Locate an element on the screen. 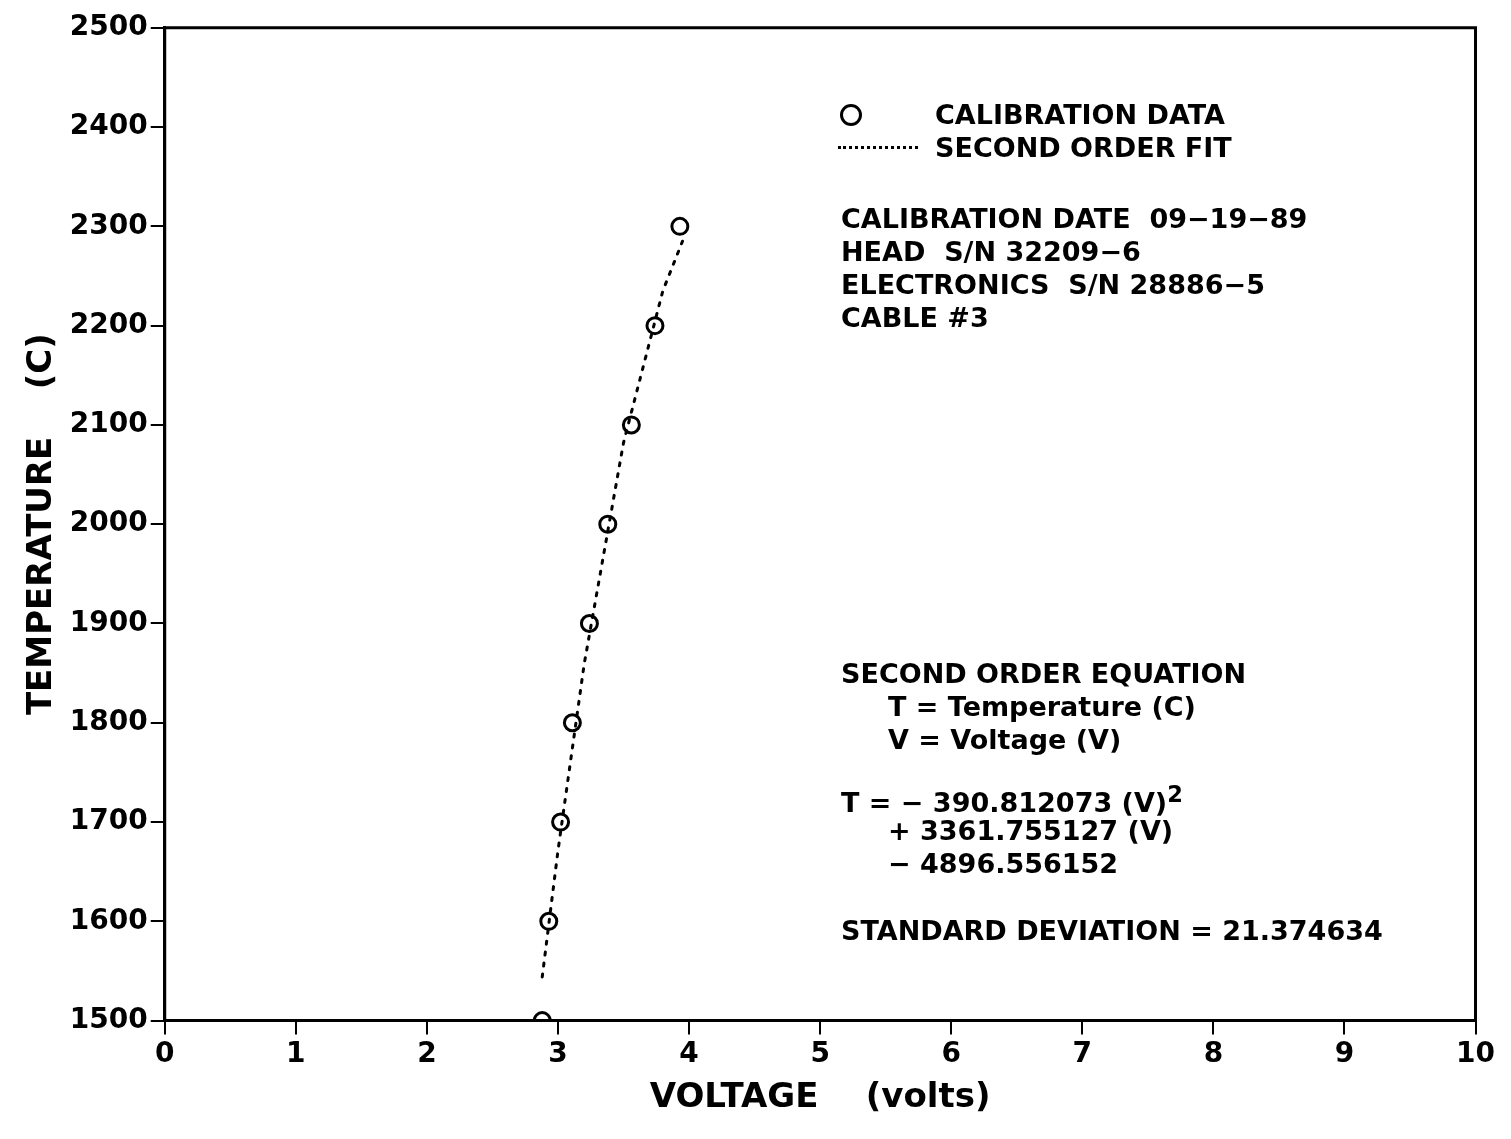 This screenshot has width=1511, height=1139. x-tick-label: 4 is located at coordinates (689, 1052).